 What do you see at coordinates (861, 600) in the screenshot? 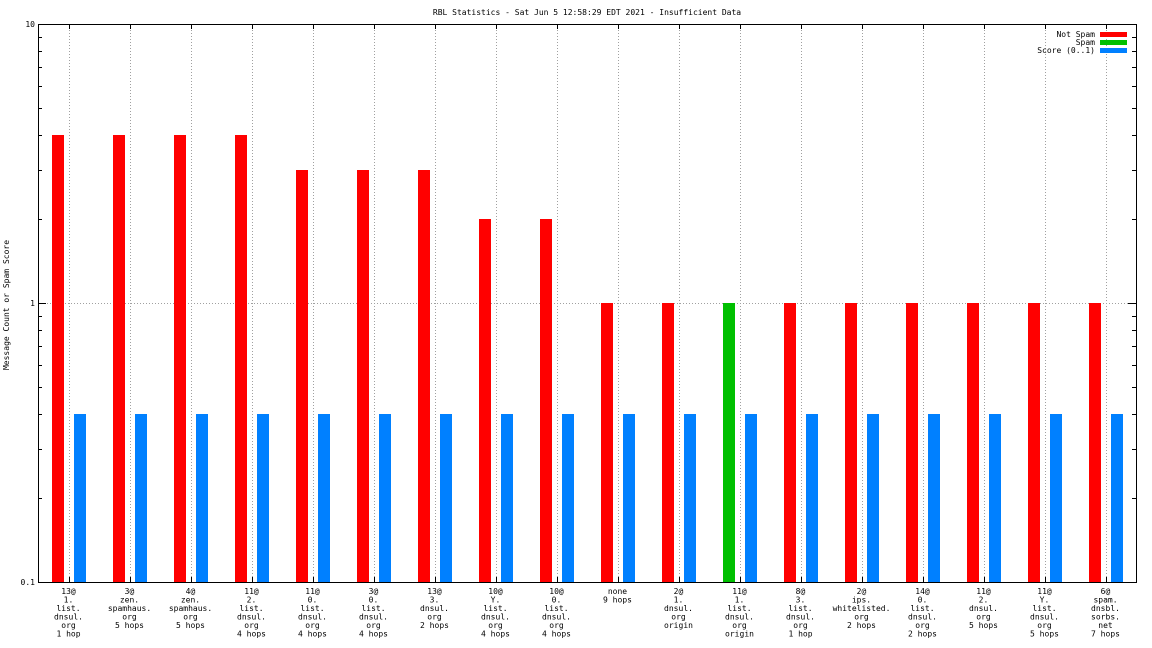
I see `x-tick-label-line: ips.` at bounding box center [861, 600].